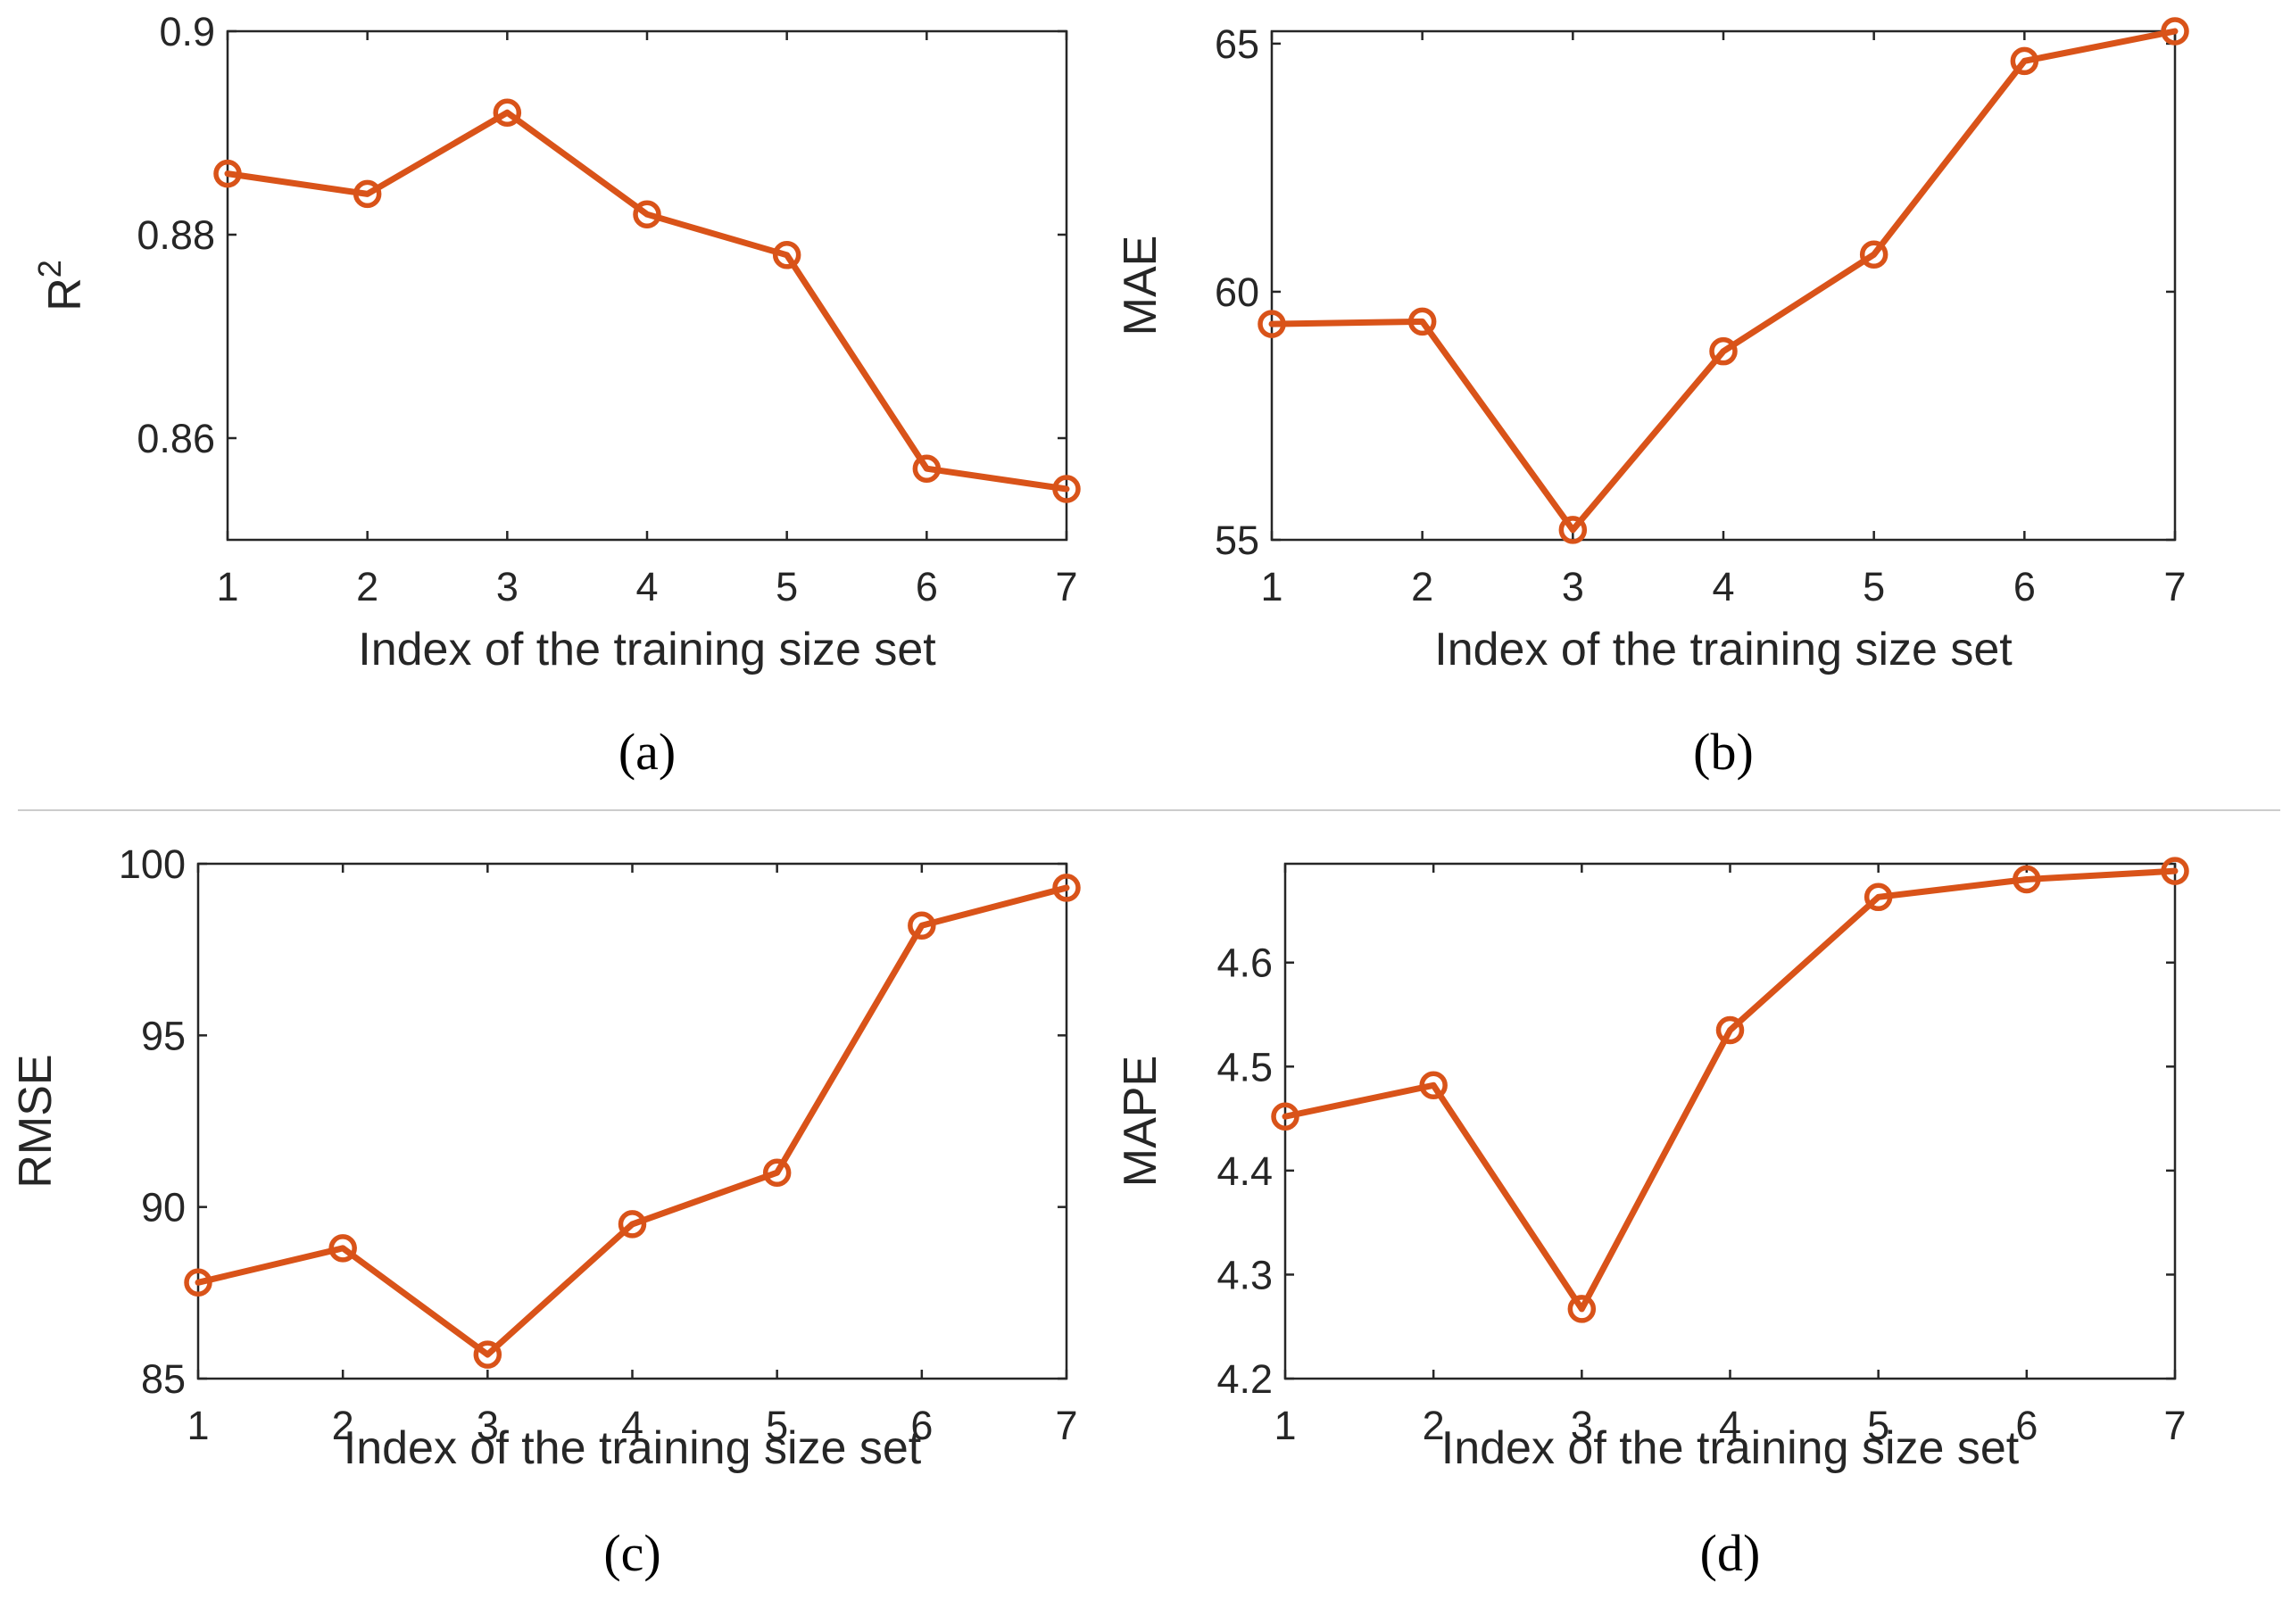 This screenshot has width=2291, height=1624. Describe the element at coordinates (1237, 44) in the screenshot. I see `y-tick-label: 65` at that location.